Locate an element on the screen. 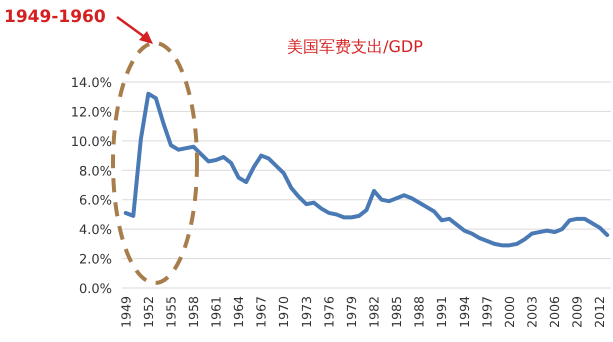 The height and width of the screenshot is (342, 613). y-tick-label: 14.0% is located at coordinates (91, 83).